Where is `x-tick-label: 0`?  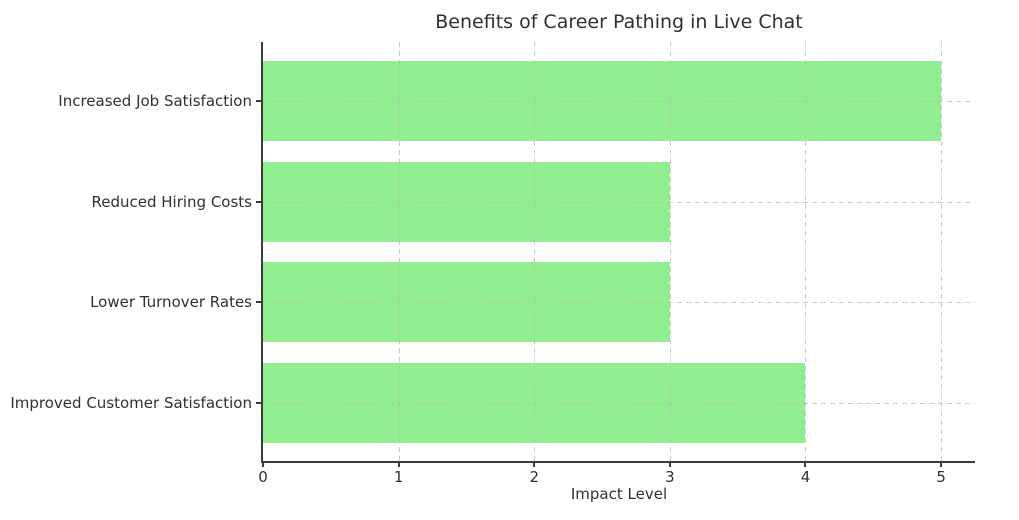
x-tick-label: 0 is located at coordinates (263, 477).